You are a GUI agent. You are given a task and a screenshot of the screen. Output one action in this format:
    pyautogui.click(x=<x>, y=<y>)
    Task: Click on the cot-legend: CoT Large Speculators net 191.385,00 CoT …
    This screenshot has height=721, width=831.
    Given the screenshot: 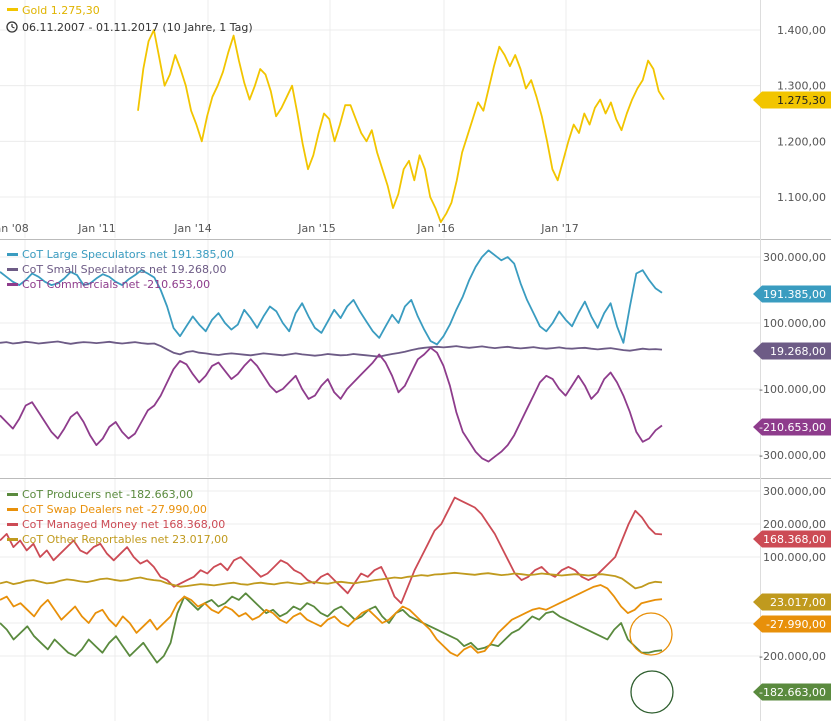 What is the action you would take?
    pyautogui.click(x=120, y=269)
    